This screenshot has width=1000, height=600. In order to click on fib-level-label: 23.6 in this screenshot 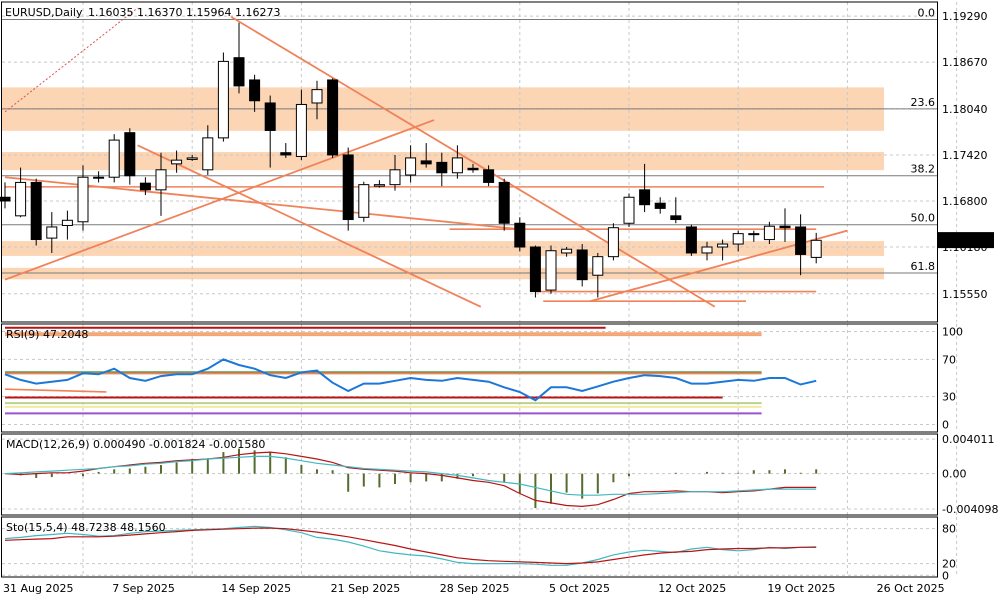, I will do `click(923, 102)`.